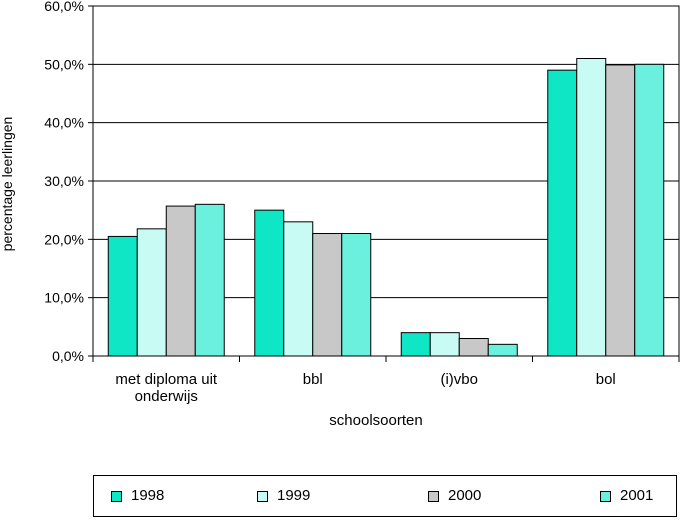 The image size is (680, 520). Describe the element at coordinates (459, 379) in the screenshot. I see `x-tick-label: (i)vbo` at that location.